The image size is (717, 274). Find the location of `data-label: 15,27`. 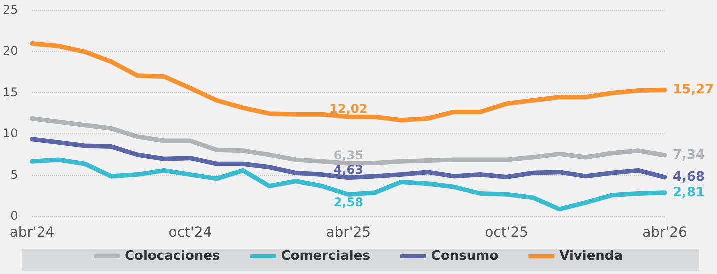

data-label: 15,27 is located at coordinates (693, 90).